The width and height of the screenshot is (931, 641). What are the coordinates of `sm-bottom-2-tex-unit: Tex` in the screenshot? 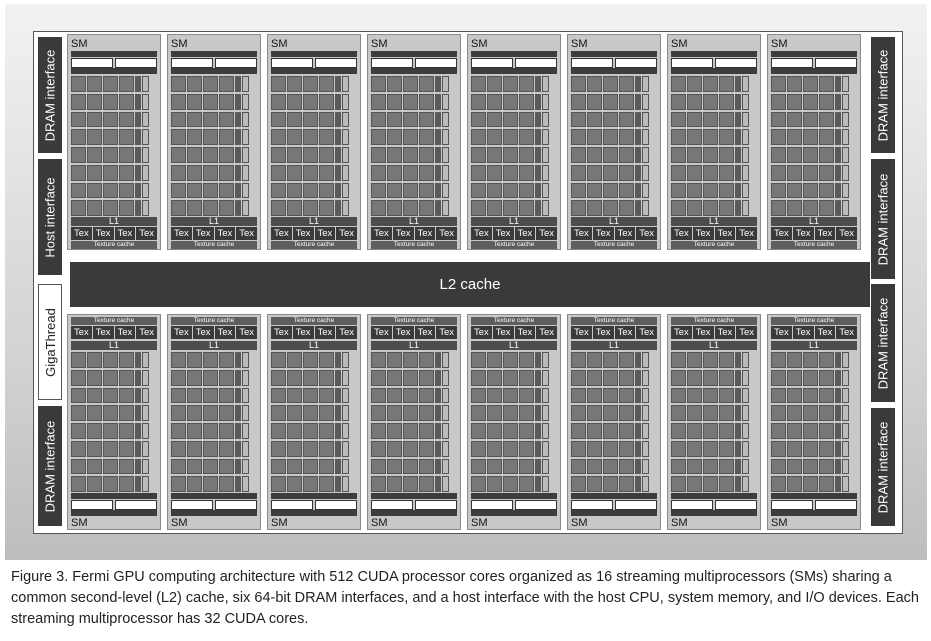 It's located at (225, 332).